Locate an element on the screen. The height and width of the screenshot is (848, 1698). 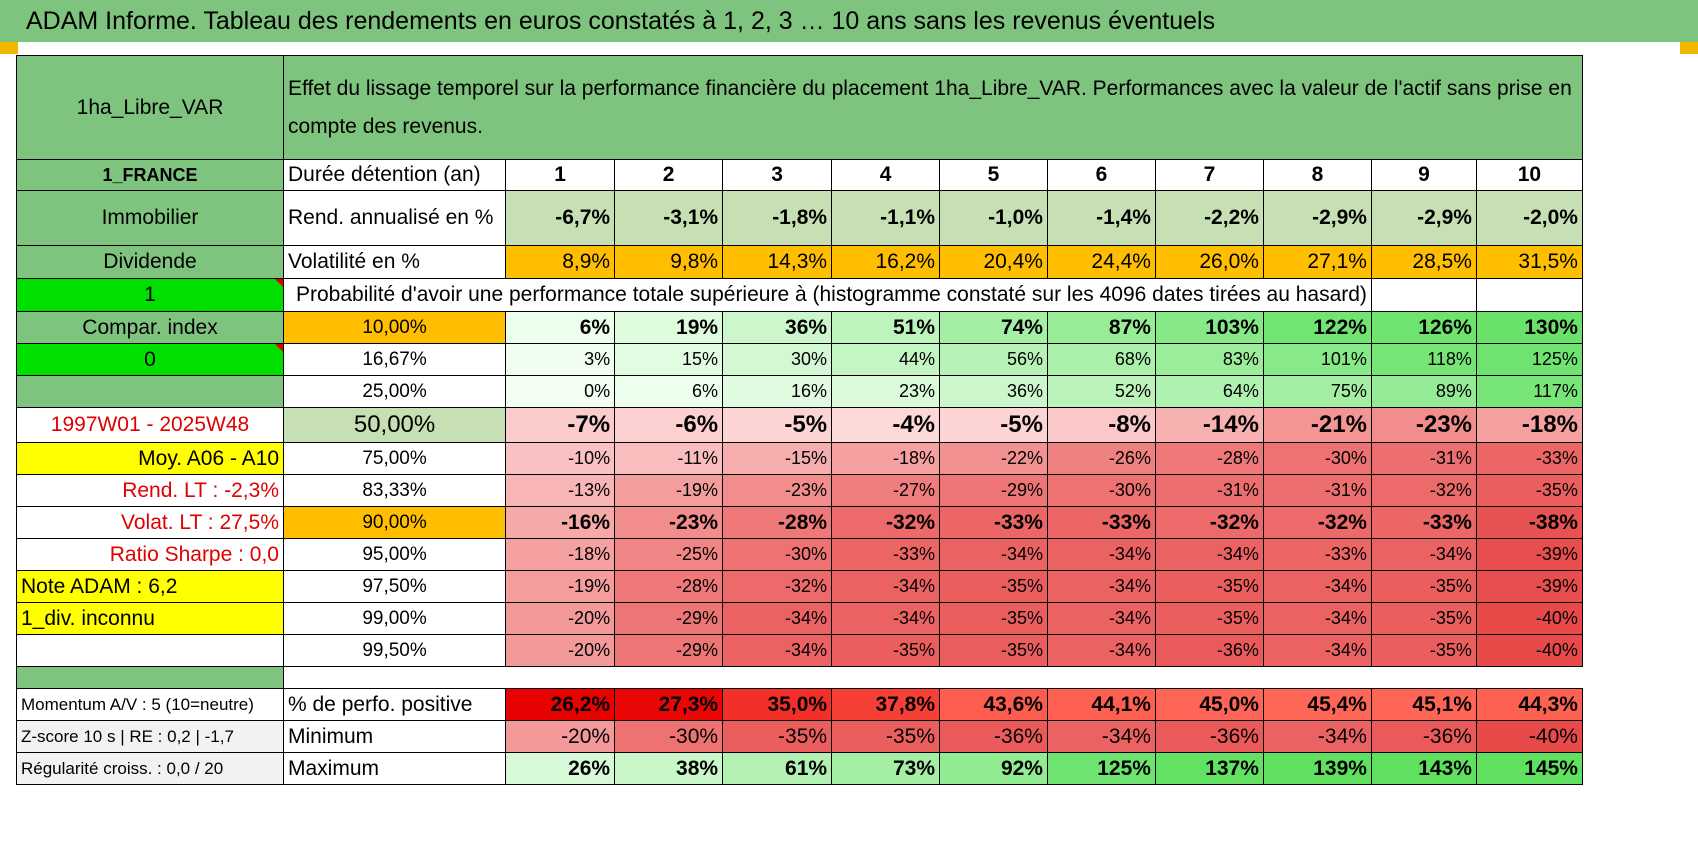
percentile-value: -31% is located at coordinates (1209, 490).